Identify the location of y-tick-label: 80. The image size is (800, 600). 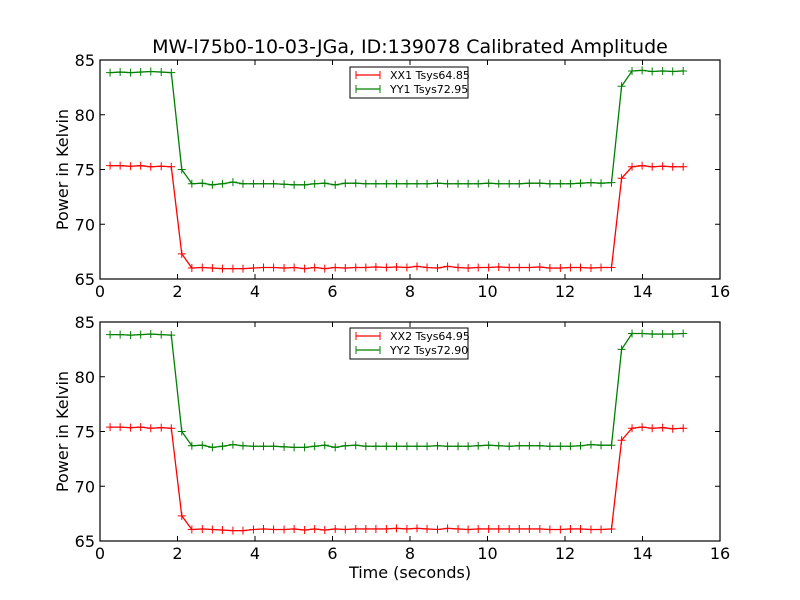
(85, 377).